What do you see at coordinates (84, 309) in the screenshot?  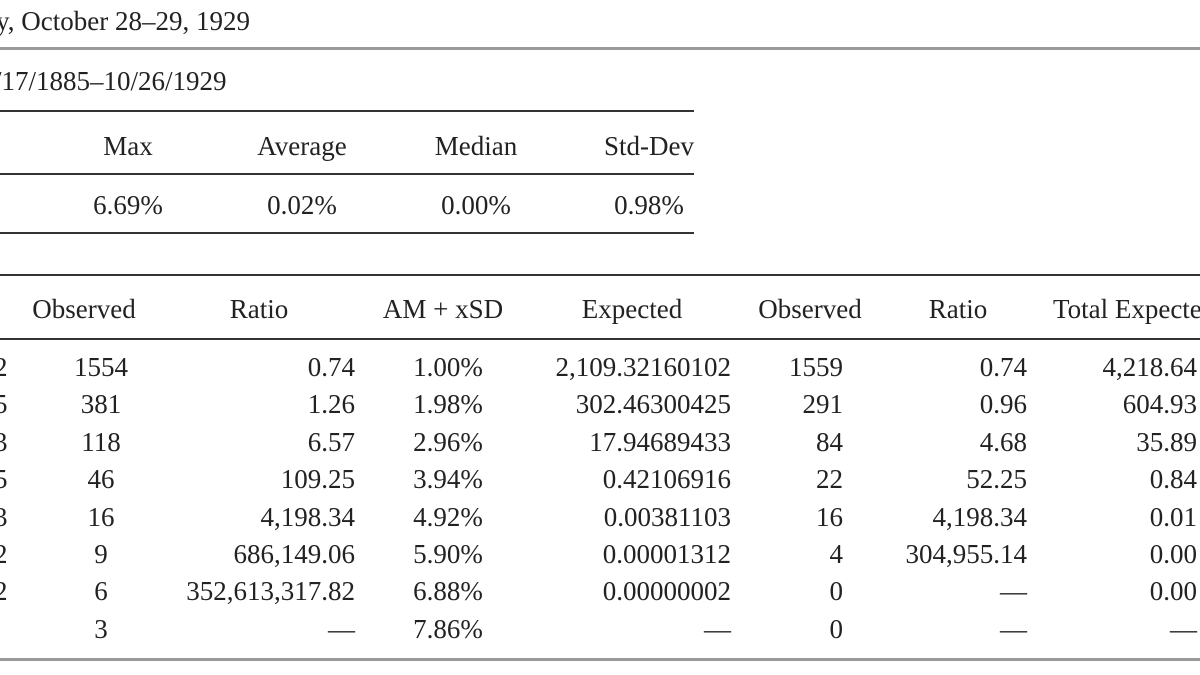 I see `col-header-observed-1: Observed` at bounding box center [84, 309].